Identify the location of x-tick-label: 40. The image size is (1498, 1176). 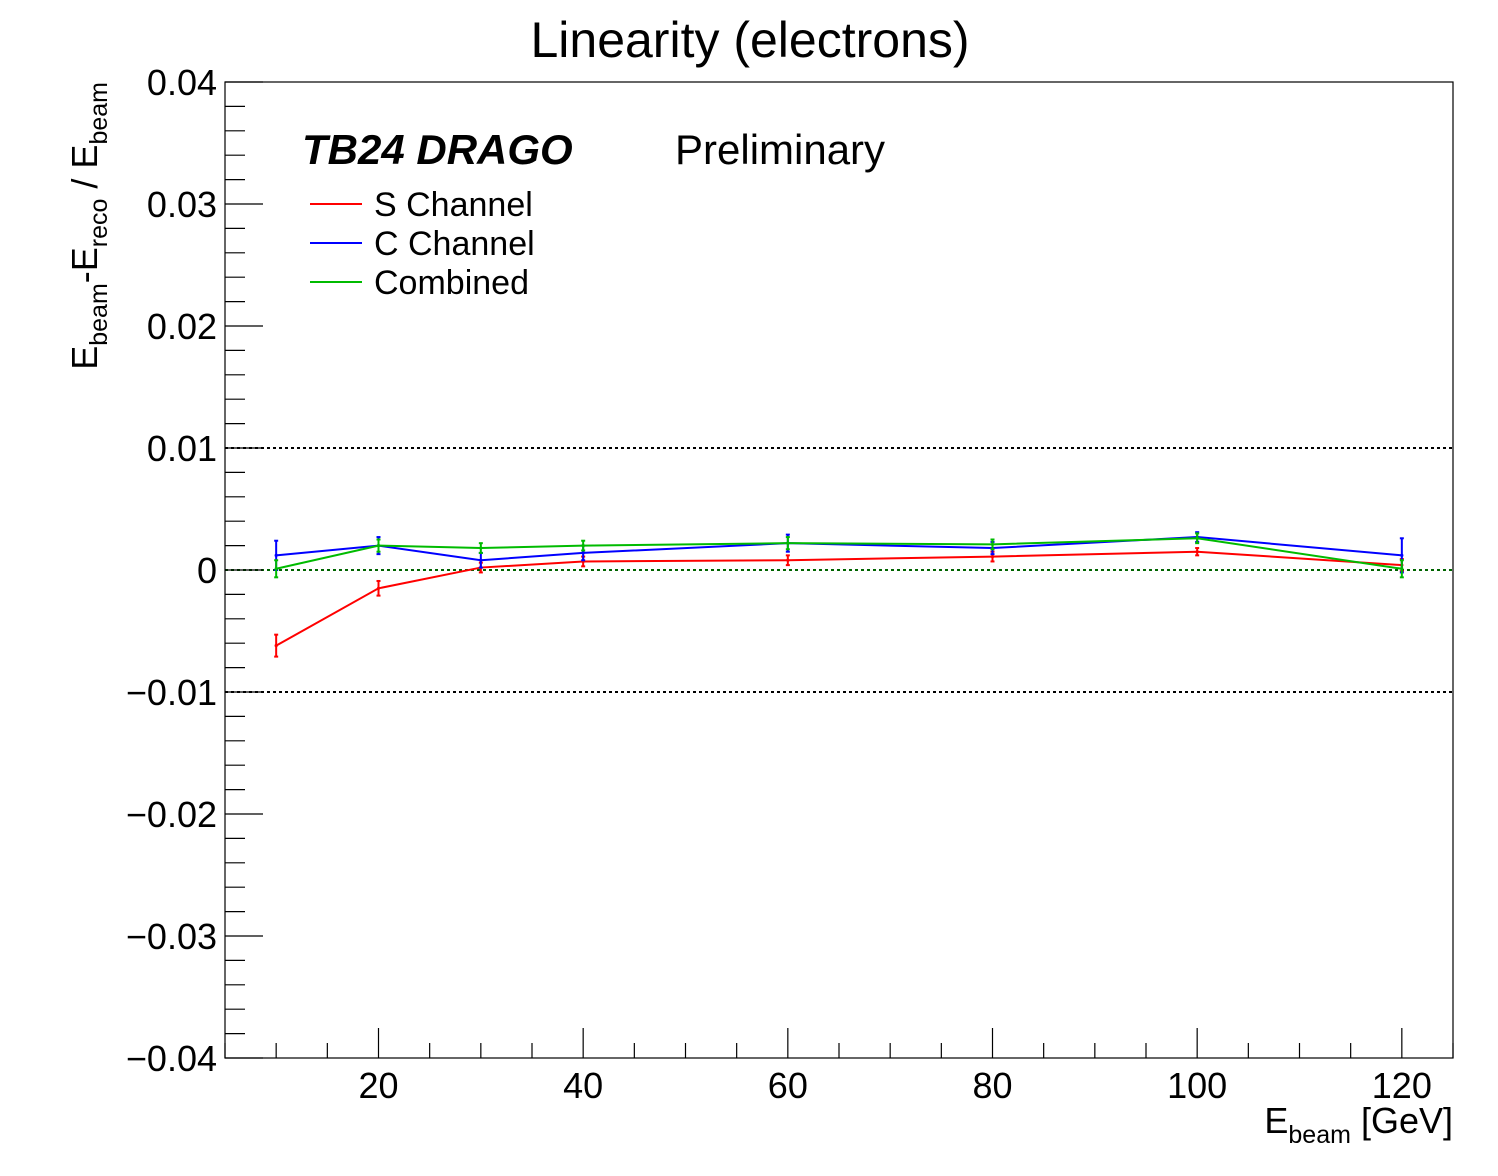
(583, 1085).